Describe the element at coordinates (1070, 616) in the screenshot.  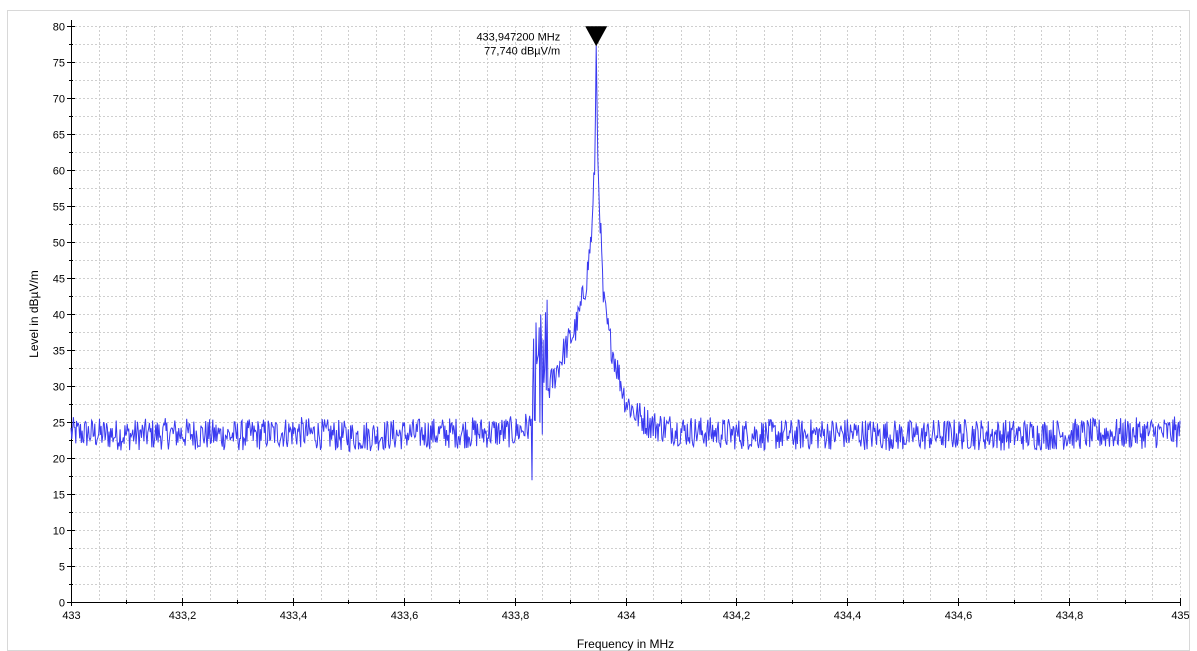
I see `x-tick-label: 434,8` at that location.